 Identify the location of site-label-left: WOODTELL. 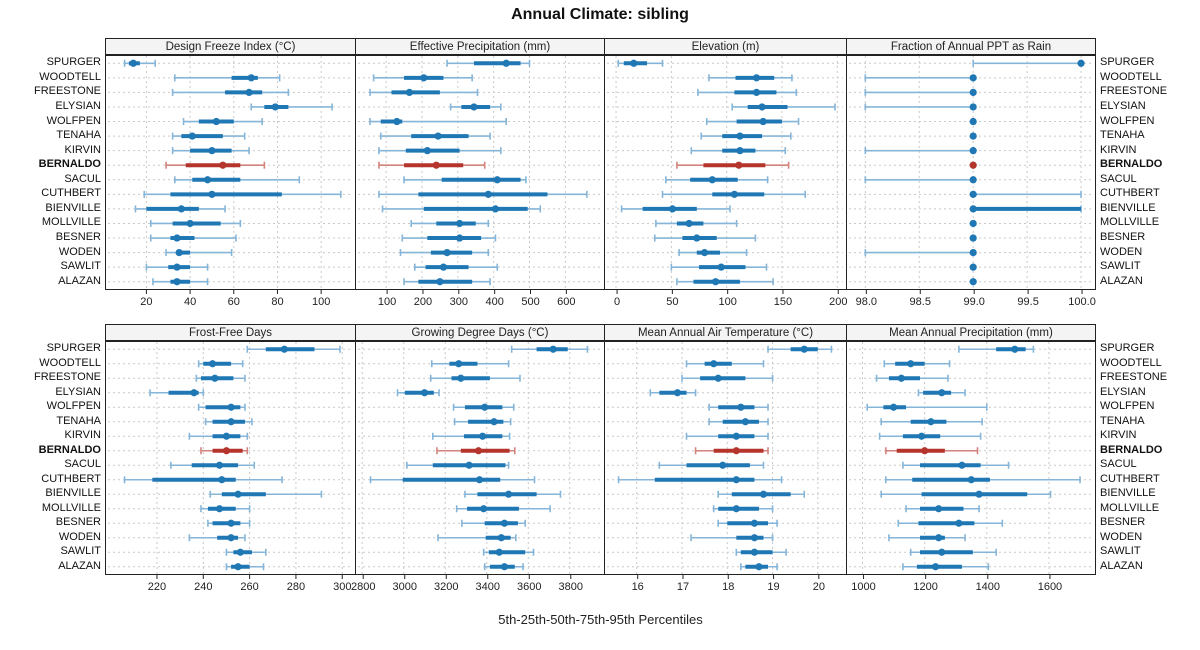
(70, 362).